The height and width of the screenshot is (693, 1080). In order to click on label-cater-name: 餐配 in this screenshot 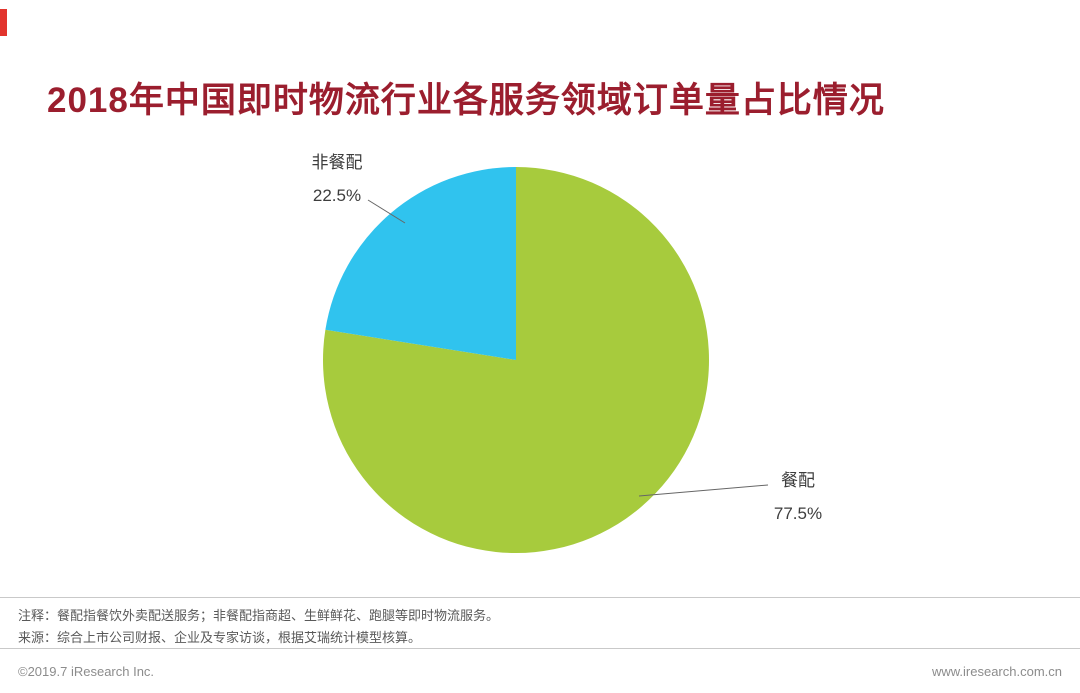, I will do `click(798, 480)`.